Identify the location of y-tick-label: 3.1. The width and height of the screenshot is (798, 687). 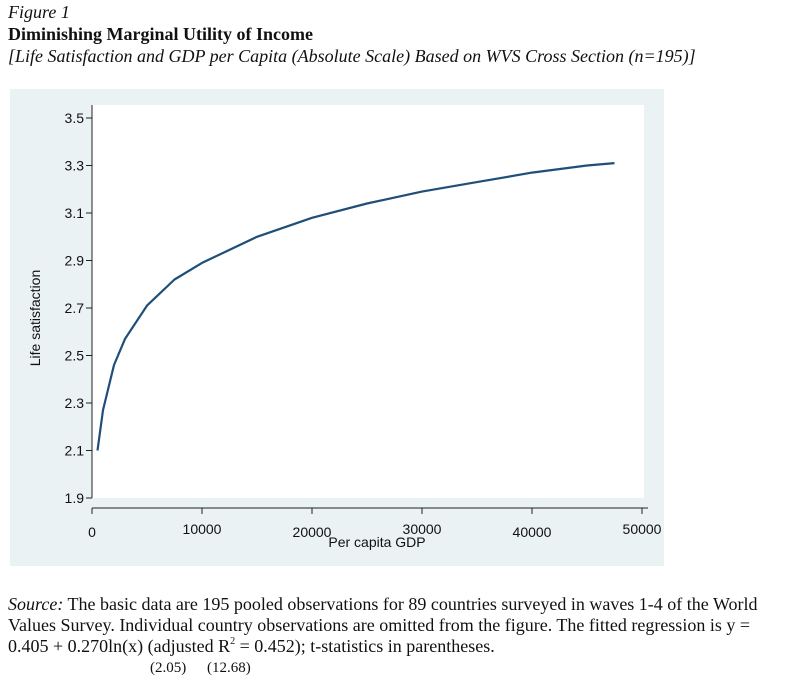
(75, 213).